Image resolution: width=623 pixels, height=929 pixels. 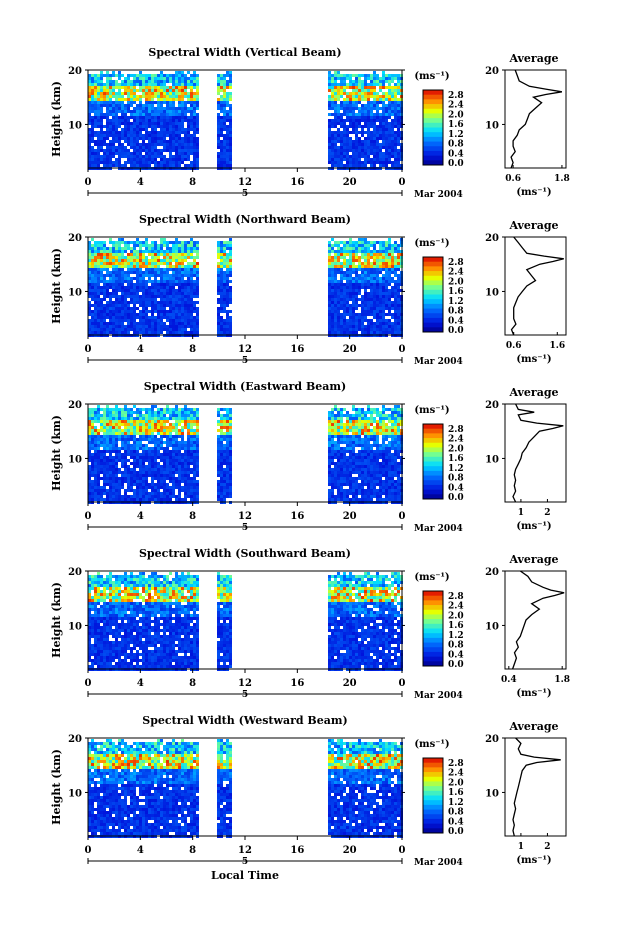 What do you see at coordinates (75, 71) in the screenshot?
I see `y-tick-label: 20` at bounding box center [75, 71].